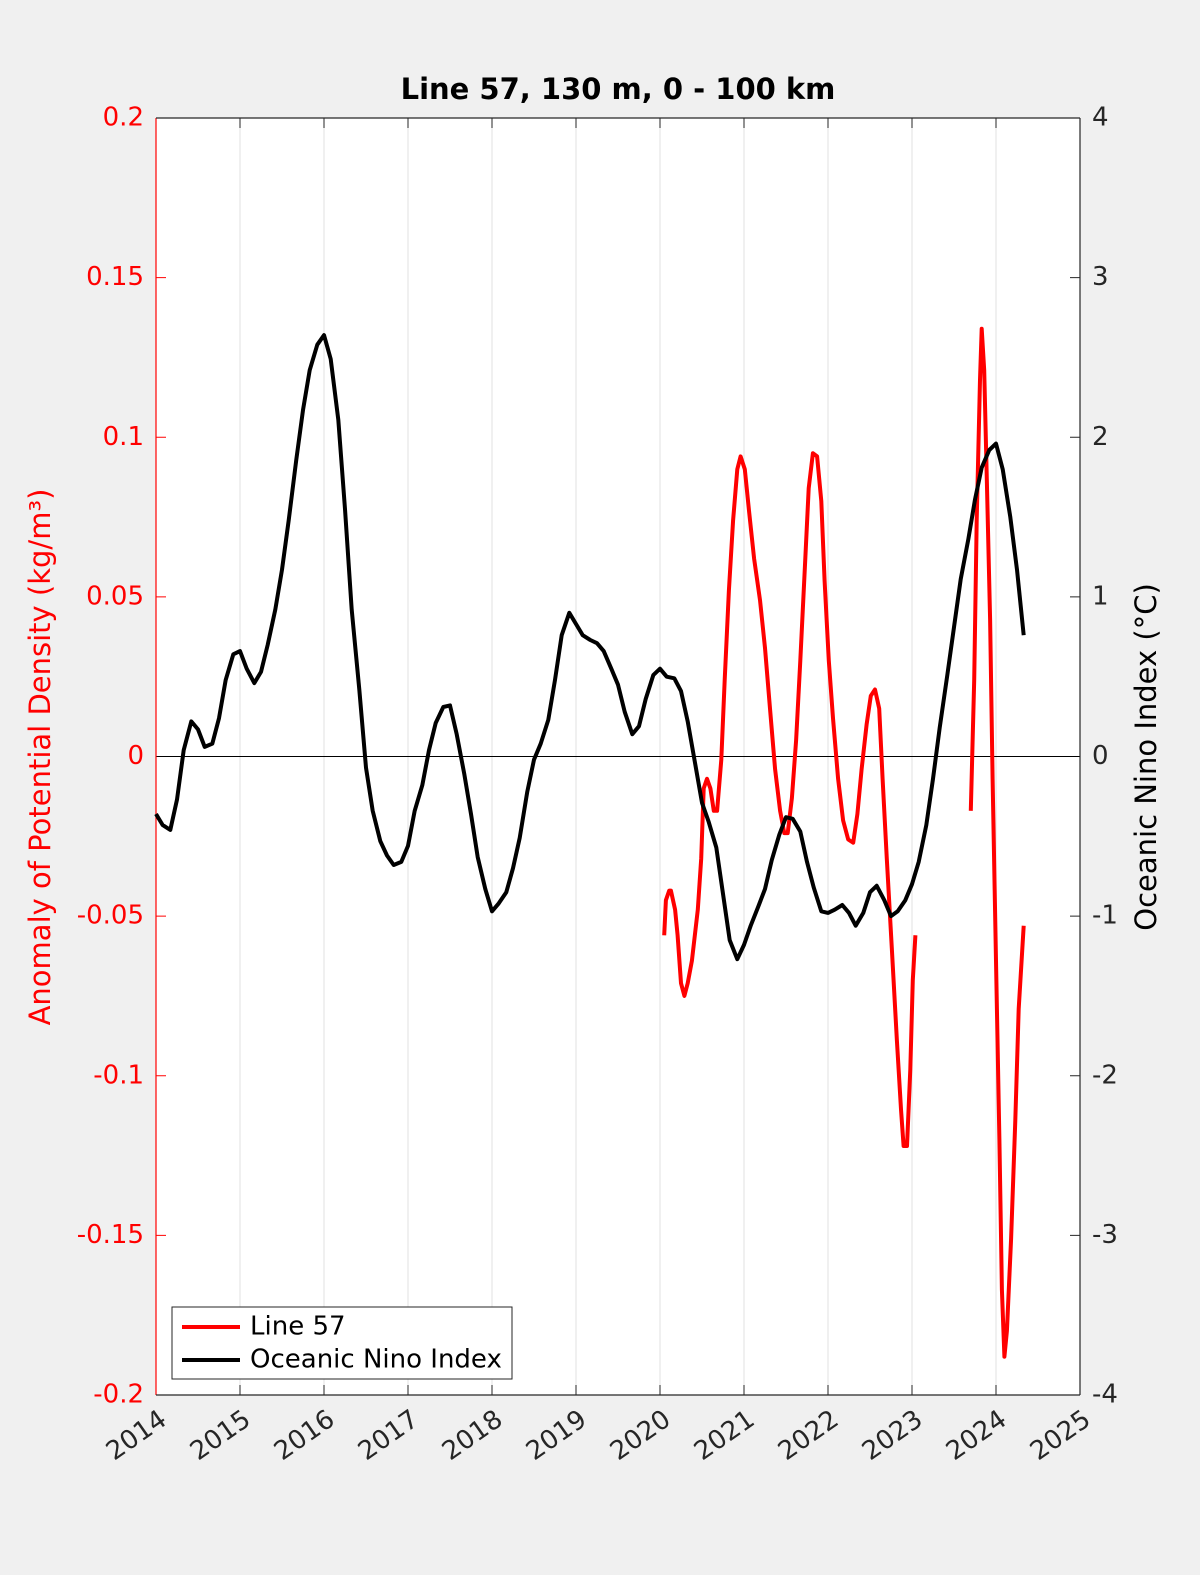 Image resolution: width=1200 pixels, height=1575 pixels. I want to click on legend-label: Line 57, so click(298, 1327).